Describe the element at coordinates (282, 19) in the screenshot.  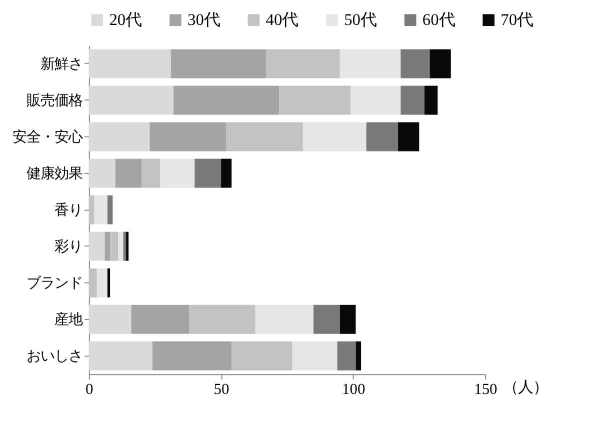
I see `legend-label: 40代` at that location.